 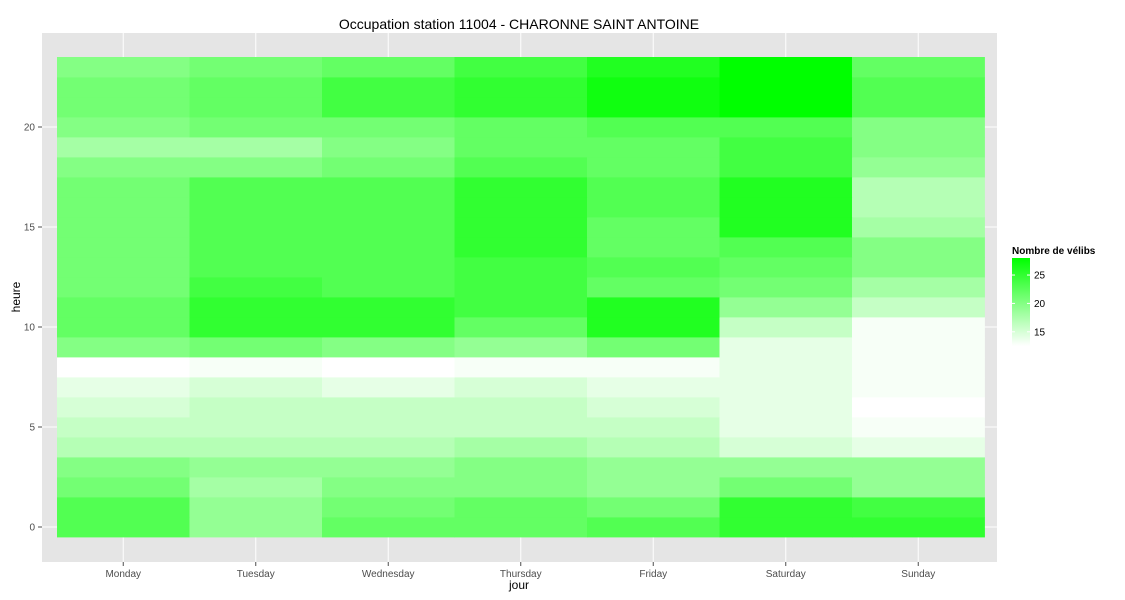 I want to click on y-tick-label: 5, so click(x=32, y=428).